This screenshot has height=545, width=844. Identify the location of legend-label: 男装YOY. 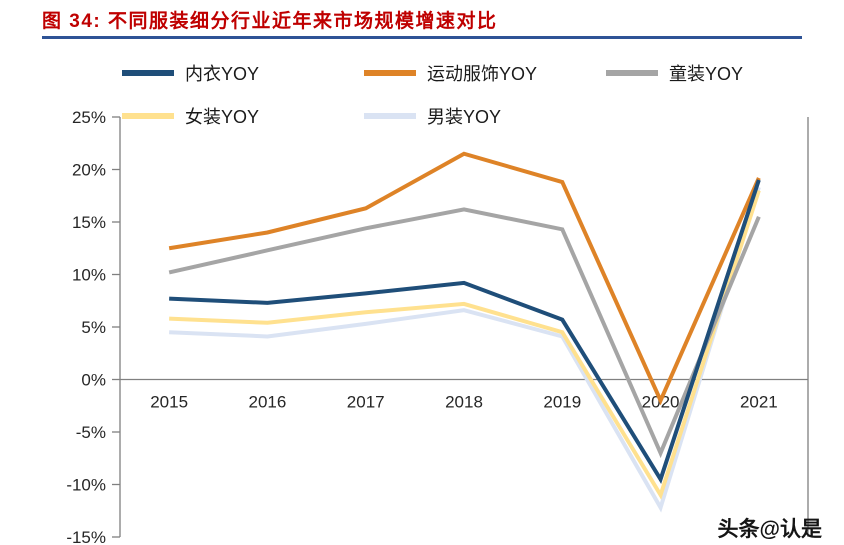
(464, 117).